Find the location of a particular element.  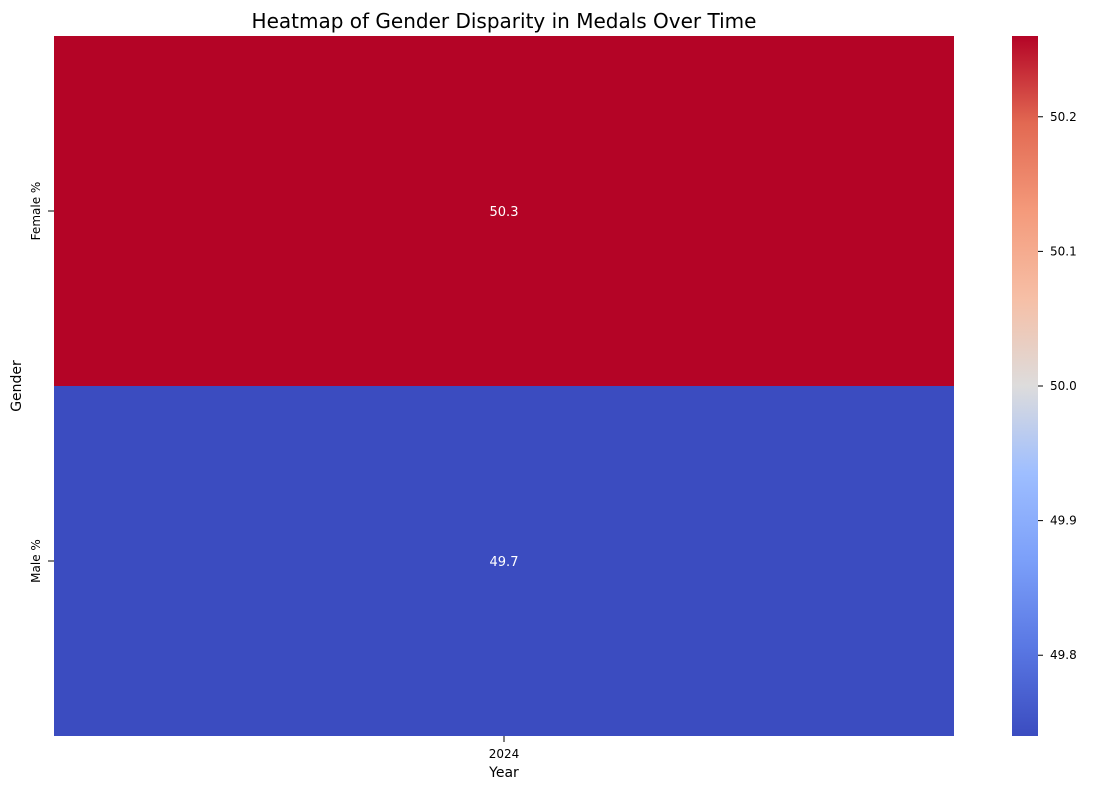

colorbar: 49.8 49.9 50.0 50.1 50.2 is located at coordinates (1044, 386).